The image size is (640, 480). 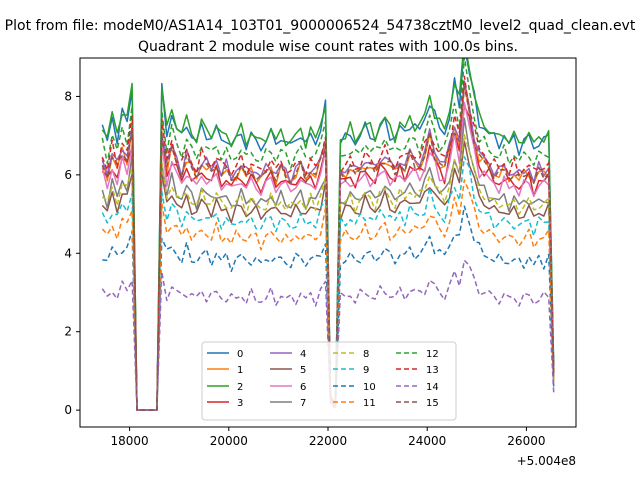 I want to click on y-tick-label: 0, so click(x=68, y=410).